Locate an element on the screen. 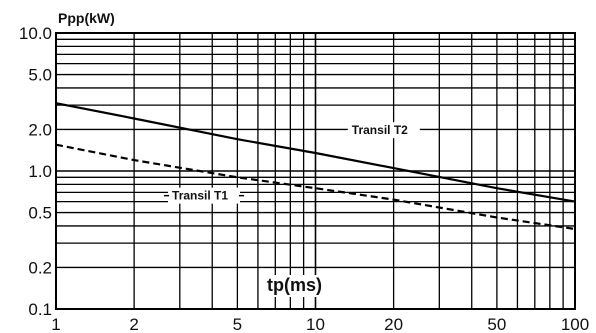 This screenshot has height=333, width=596. x-tick-label: 10 is located at coordinates (315, 324).